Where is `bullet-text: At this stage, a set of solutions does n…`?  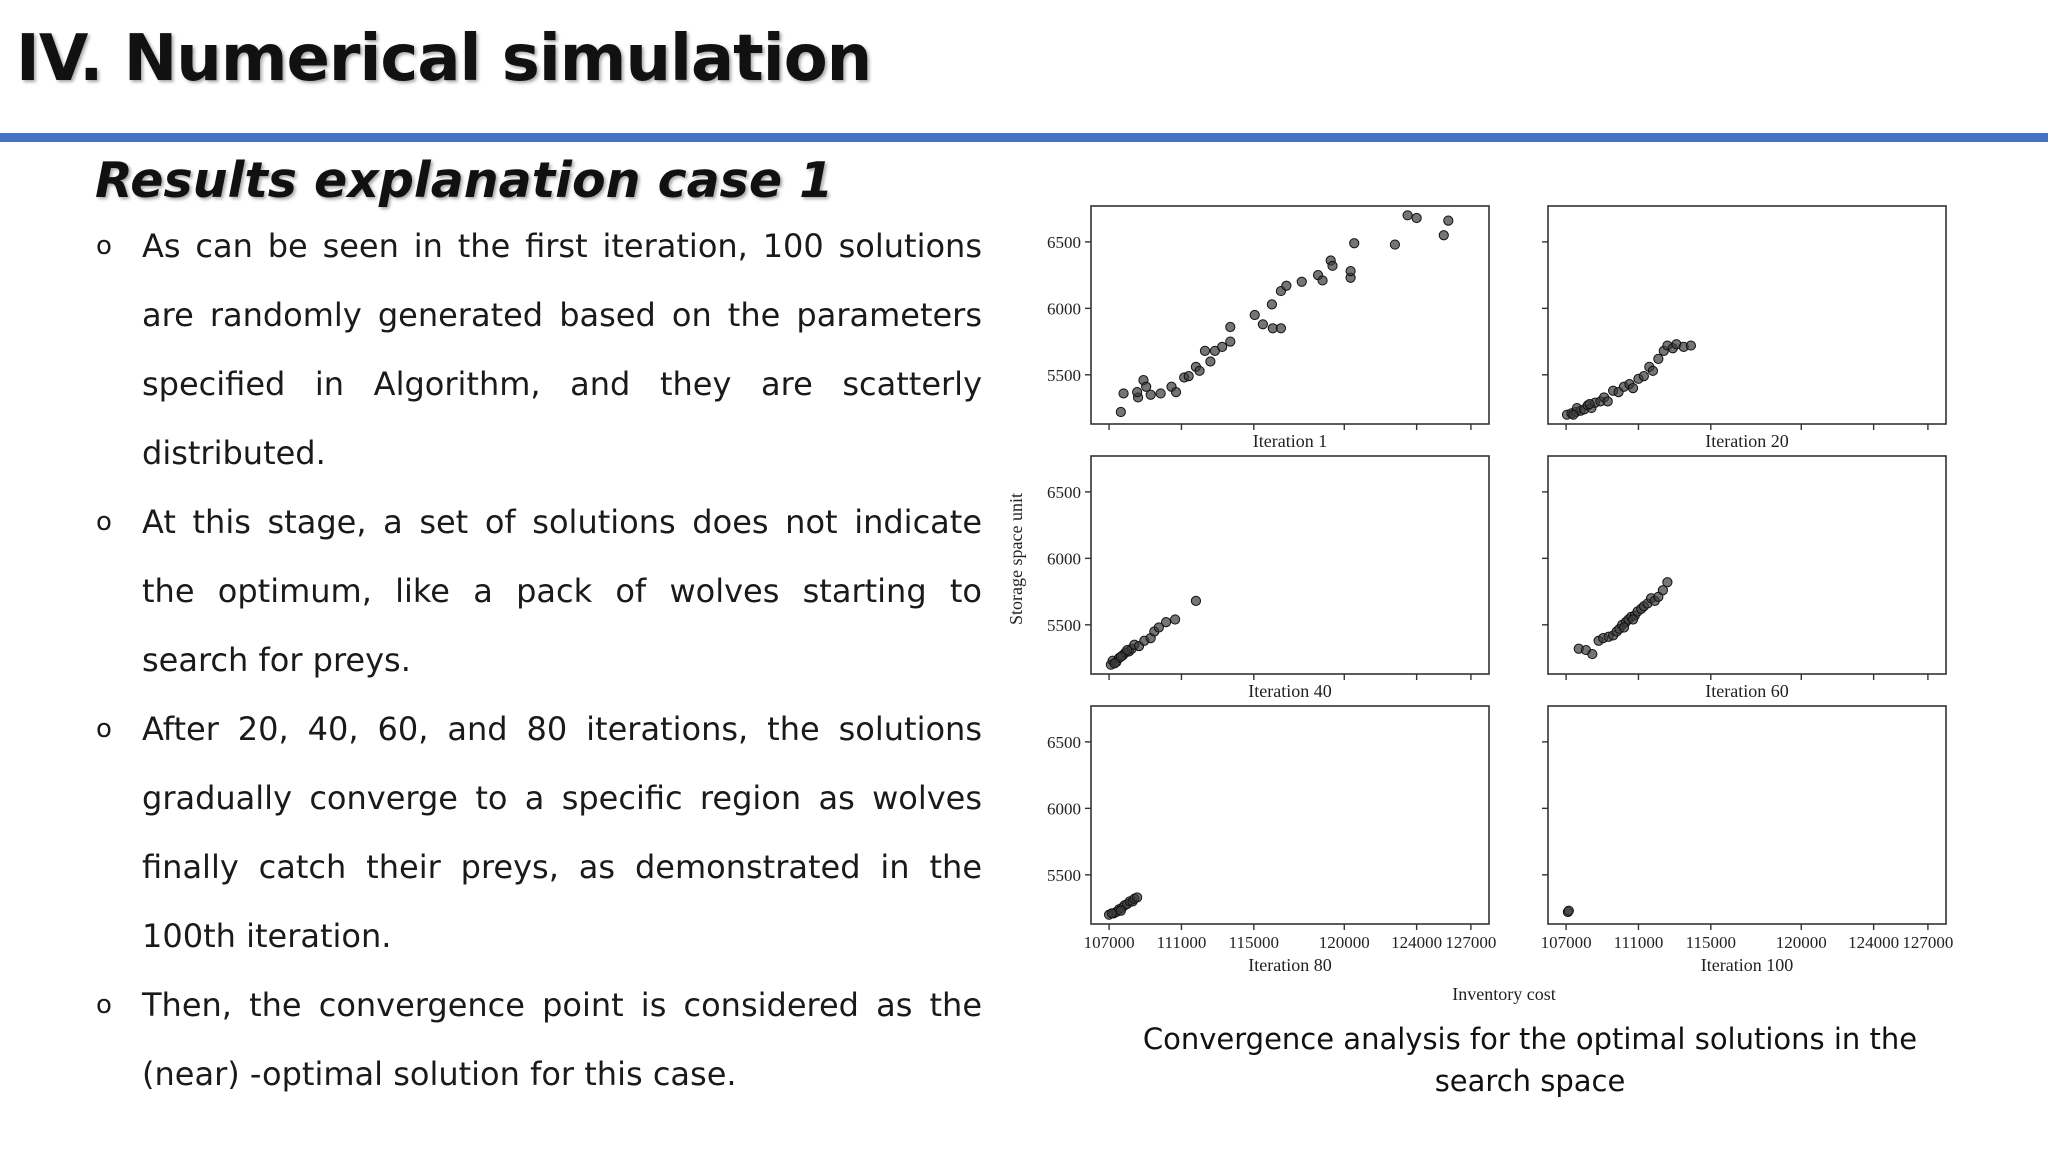
bullet-text: At this stage, a set of solutions does n… is located at coordinates (562, 591).